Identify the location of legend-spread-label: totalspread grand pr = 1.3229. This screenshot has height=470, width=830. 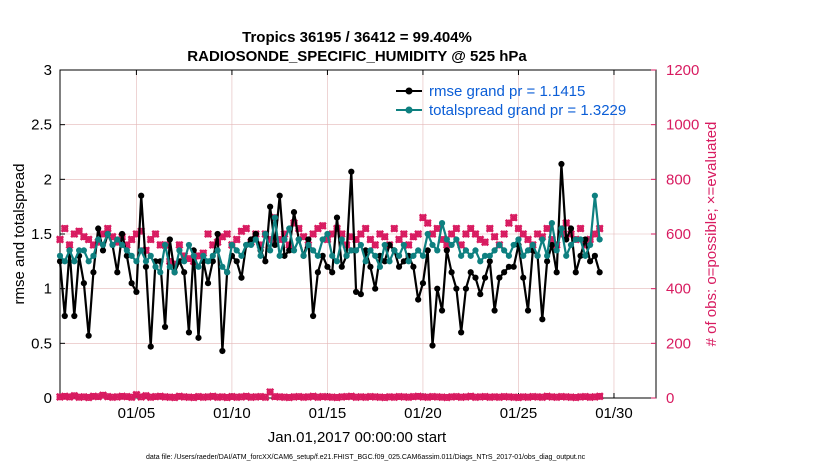
(527, 110).